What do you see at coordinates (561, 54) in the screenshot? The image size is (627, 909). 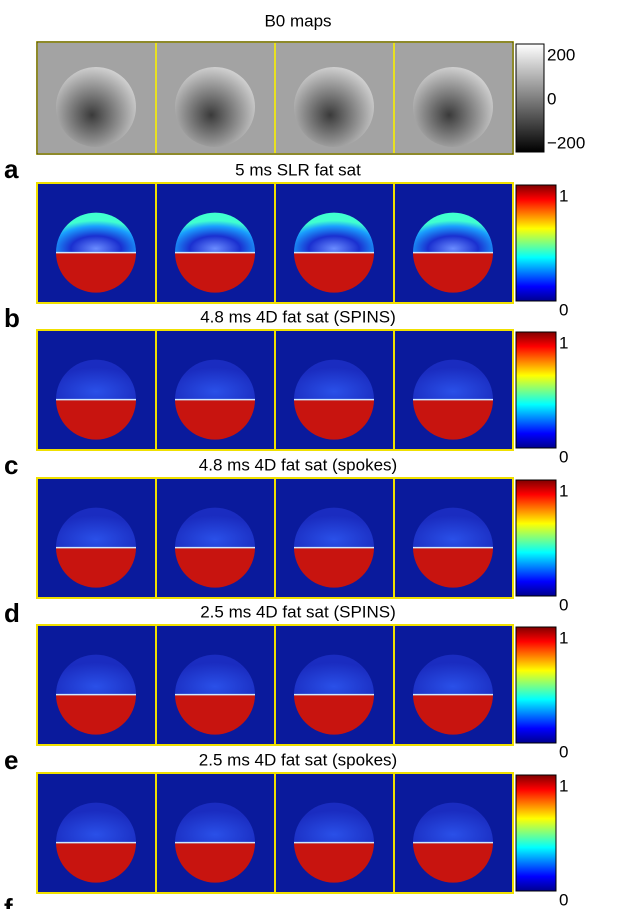 I see `colorbar-tick-label: 200` at bounding box center [561, 54].